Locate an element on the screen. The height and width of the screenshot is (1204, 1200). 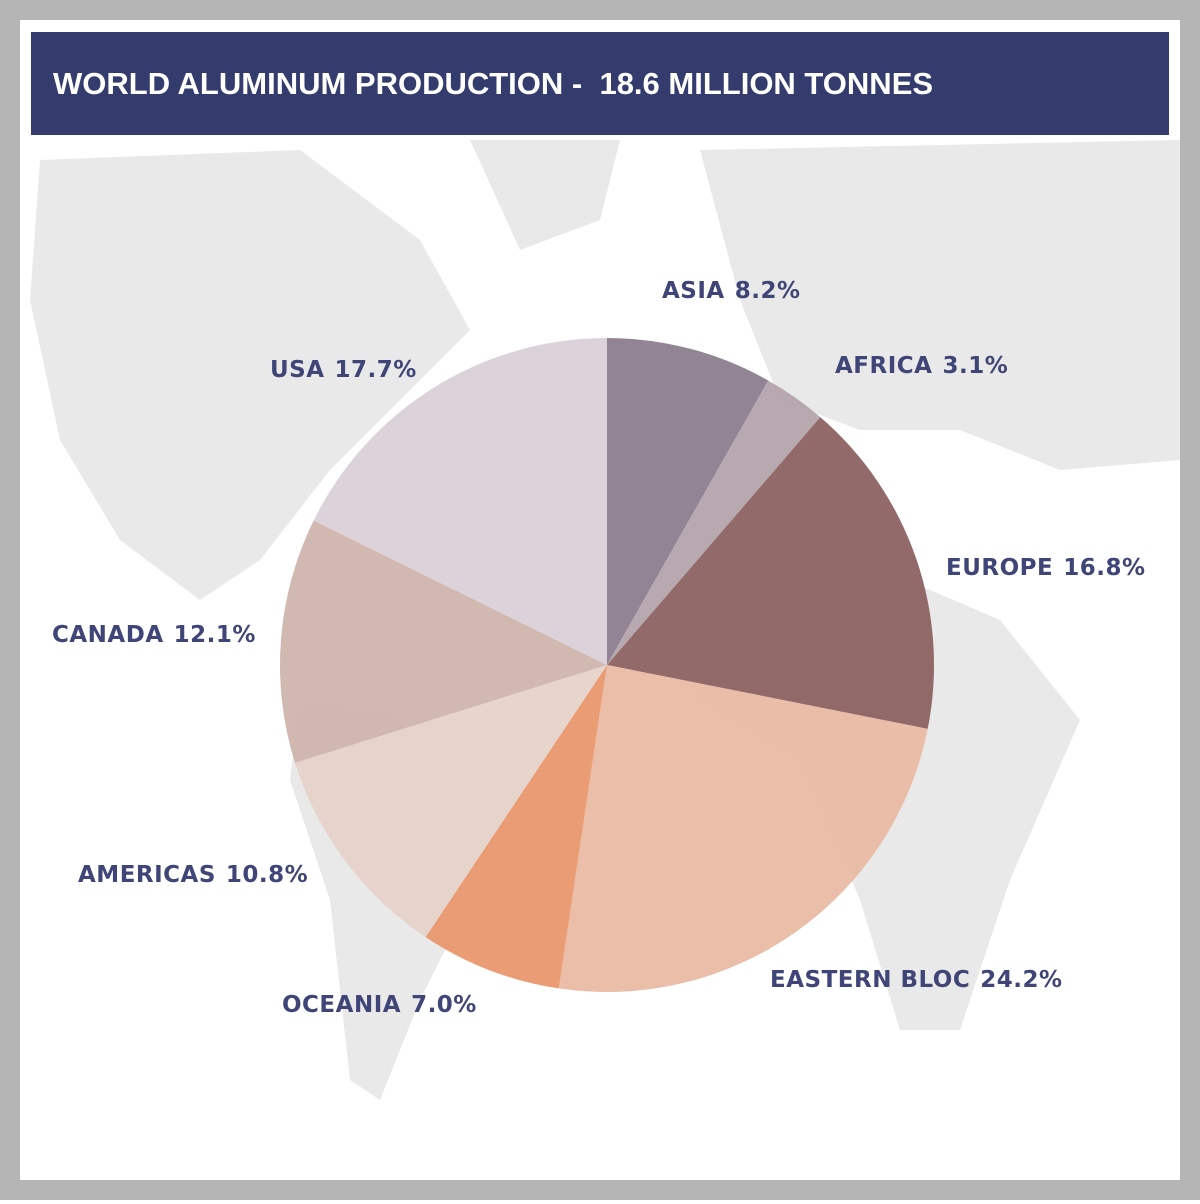
value-label: 10.8% is located at coordinates (267, 875).